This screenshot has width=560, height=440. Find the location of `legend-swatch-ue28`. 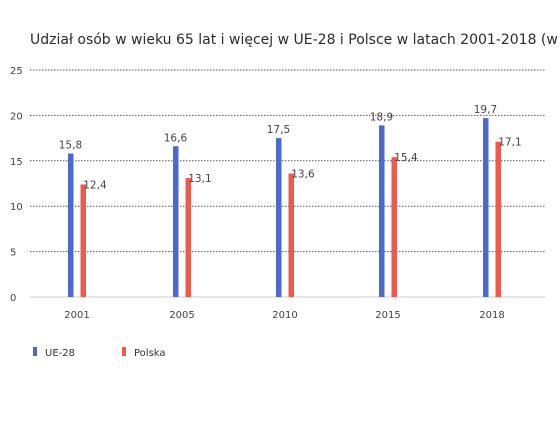

legend-swatch-ue28 is located at coordinates (35, 351).